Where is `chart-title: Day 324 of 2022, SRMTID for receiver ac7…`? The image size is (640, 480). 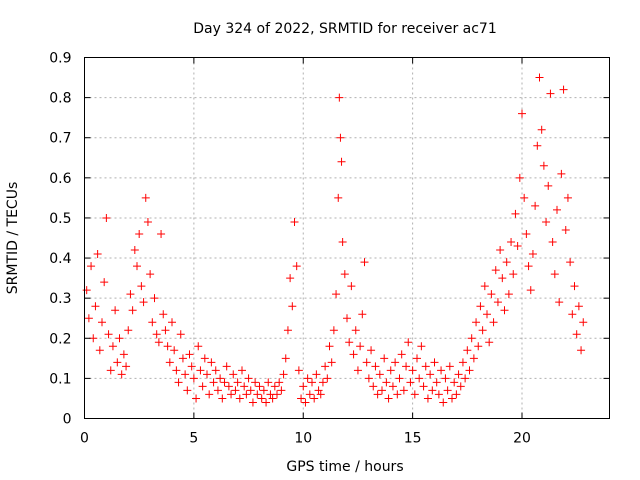 chart-title: Day 324 of 2022, SRMTID for receiver ac7… is located at coordinates (345, 29).